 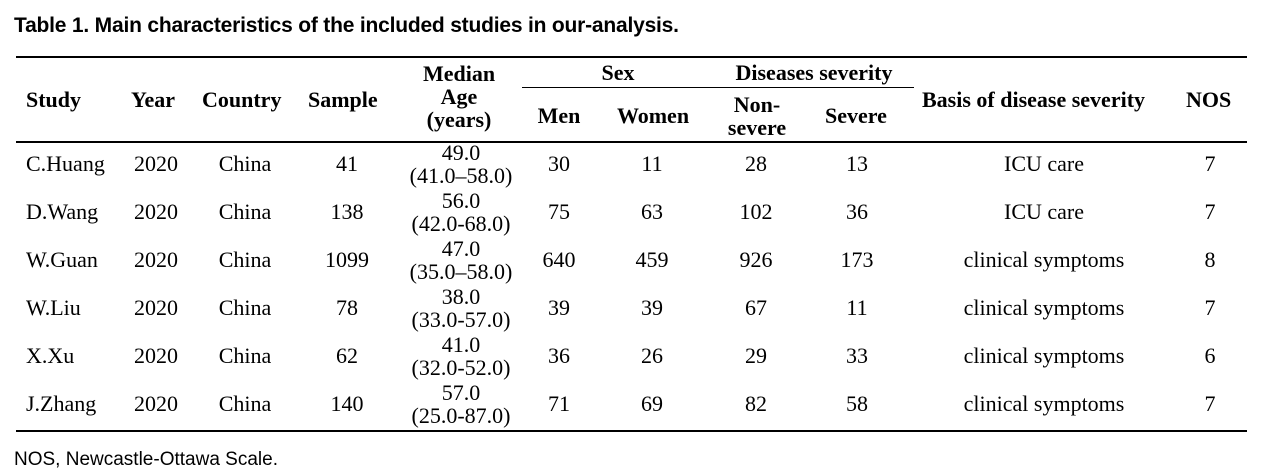 I want to click on cell-men: 640, so click(x=559, y=259).